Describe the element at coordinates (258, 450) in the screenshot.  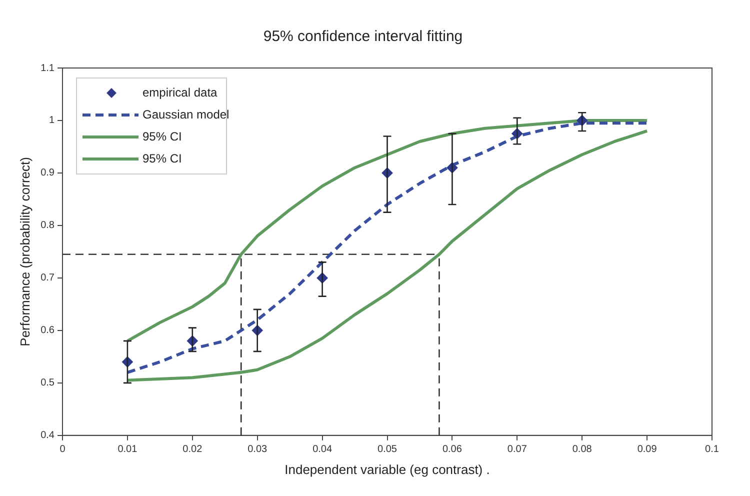
I see `x-tick-label: 0.03` at that location.